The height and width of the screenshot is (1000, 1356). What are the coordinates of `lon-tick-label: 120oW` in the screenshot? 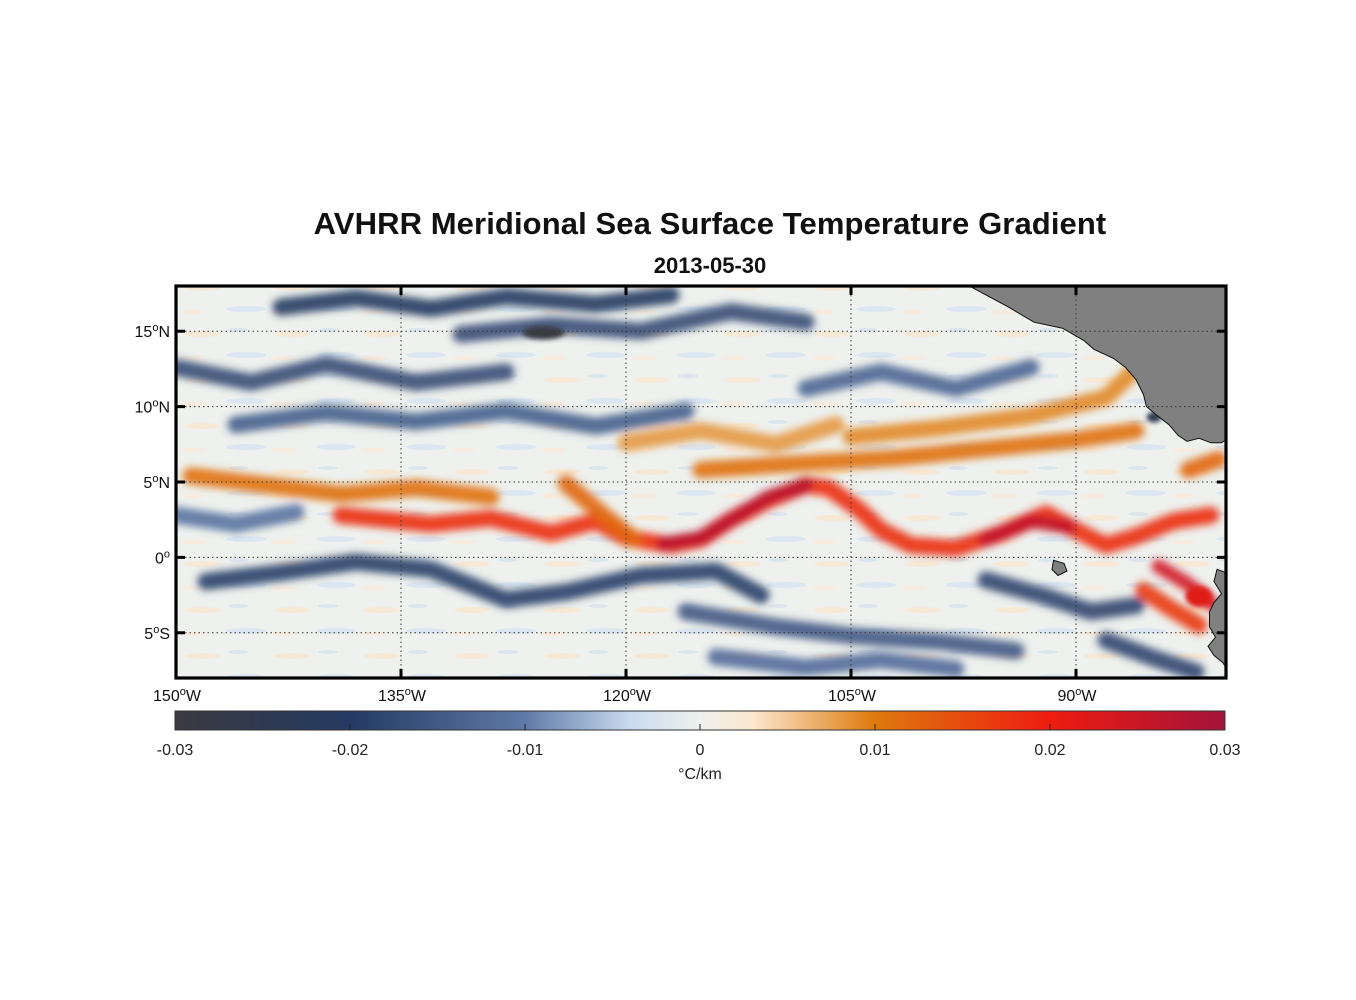 It's located at (627, 695).